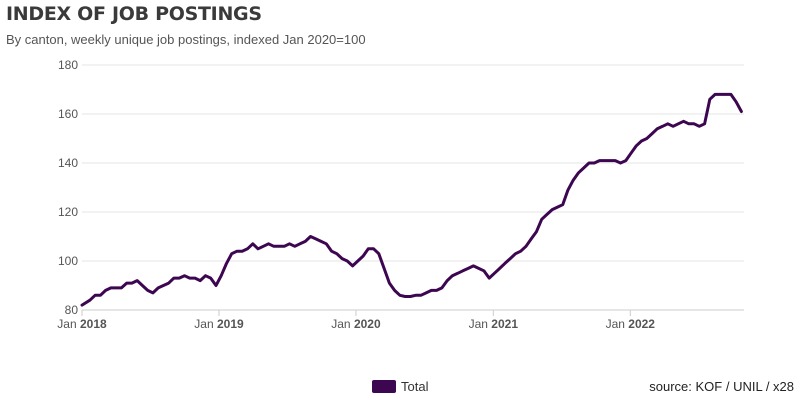 The image size is (800, 400). What do you see at coordinates (68, 261) in the screenshot?
I see `y-tick-label: 100` at bounding box center [68, 261].